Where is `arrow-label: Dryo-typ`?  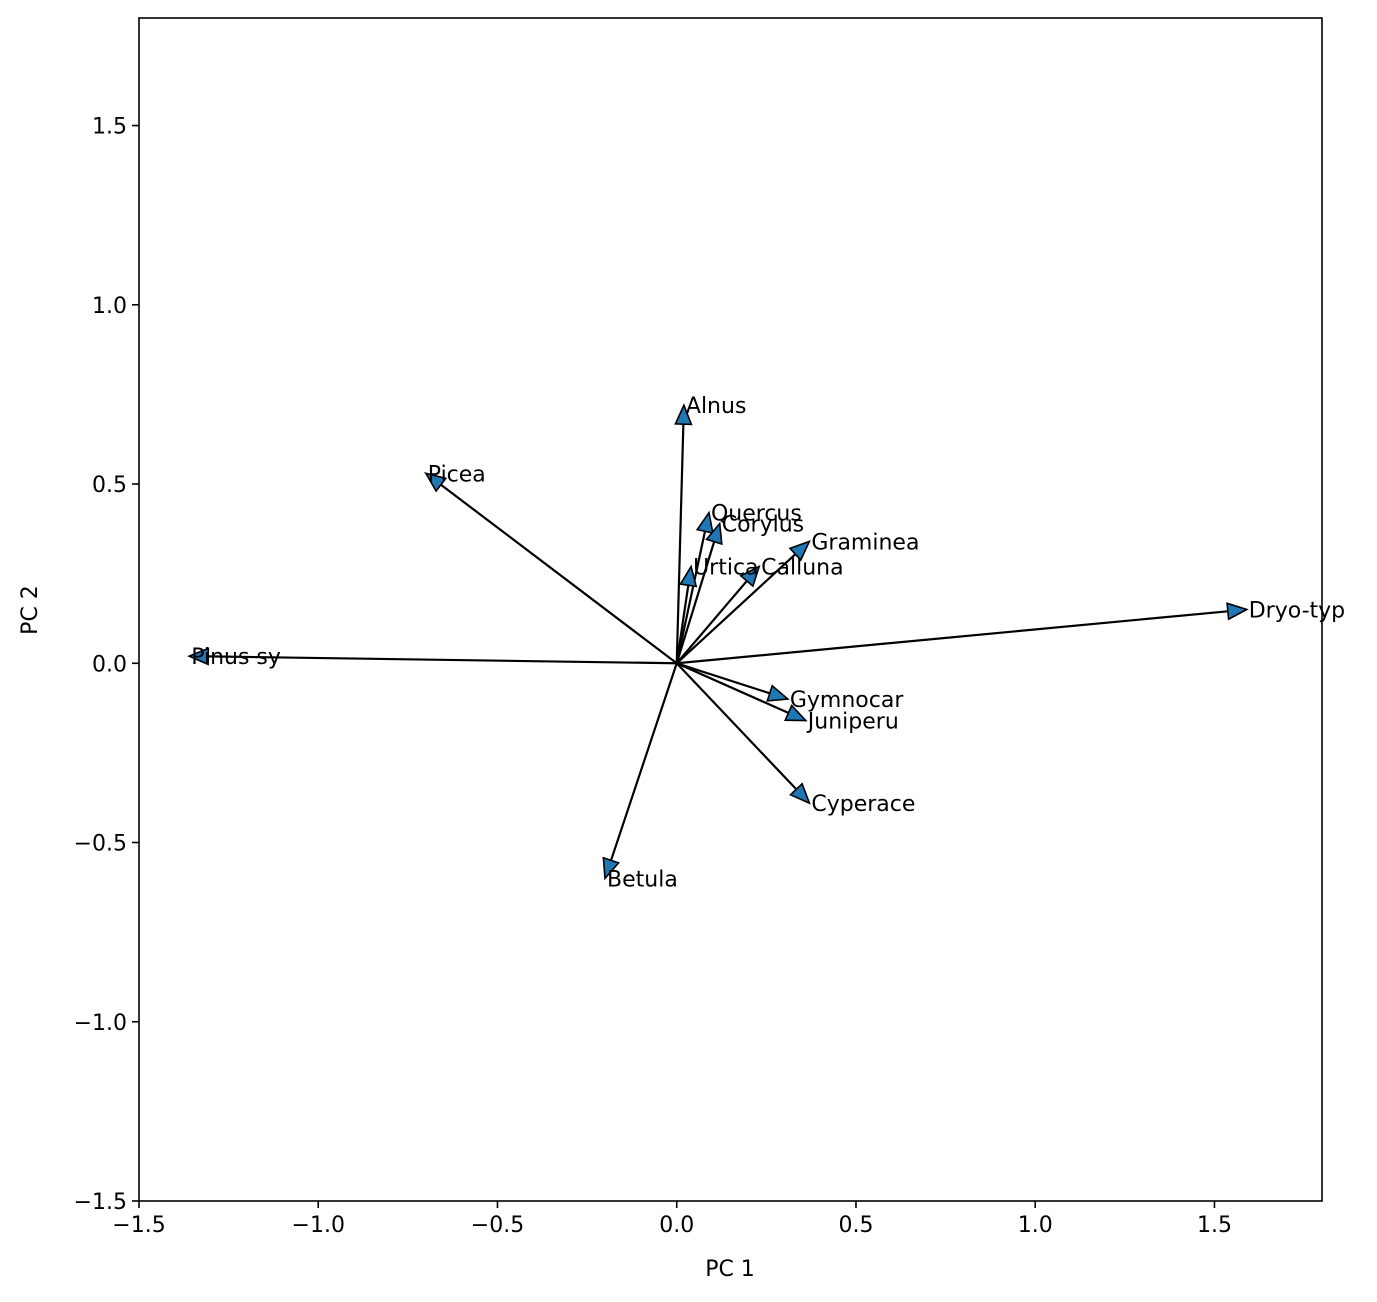 arrow-label: Dryo-typ is located at coordinates (1297, 611).